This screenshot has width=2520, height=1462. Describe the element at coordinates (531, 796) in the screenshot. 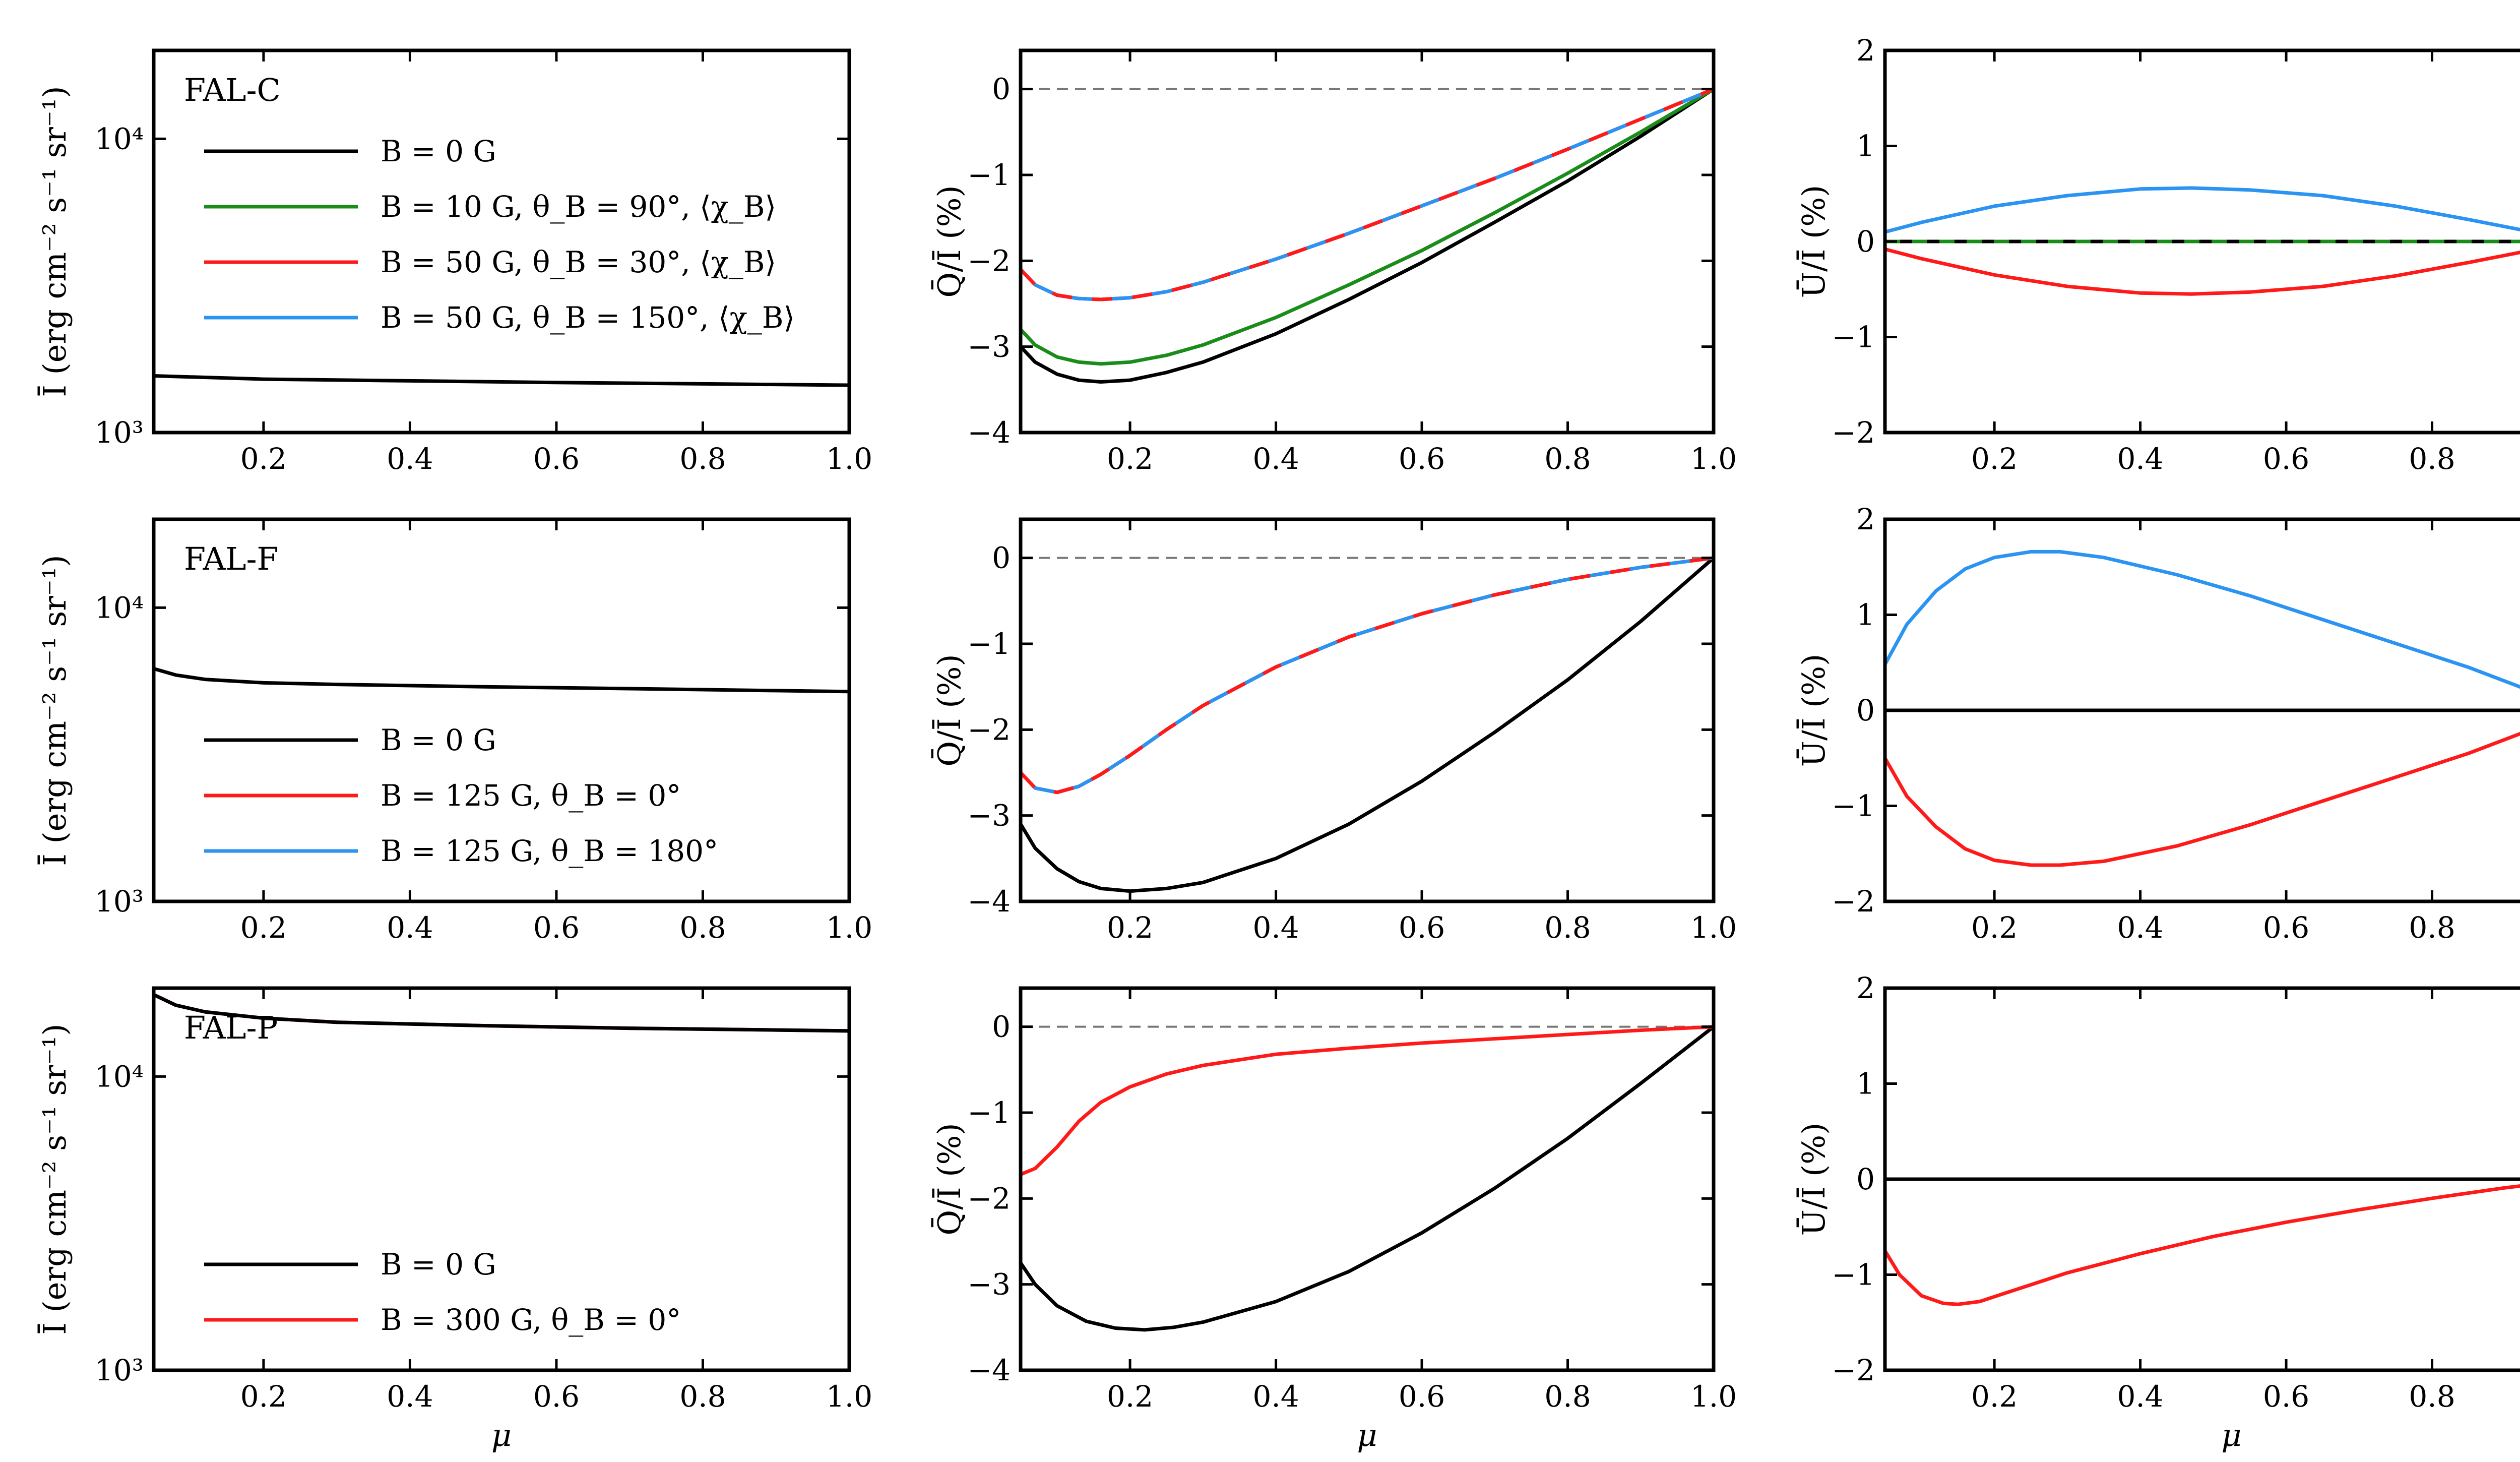

I see `legend-label: B = 125 G, θ_B = 0°` at that location.